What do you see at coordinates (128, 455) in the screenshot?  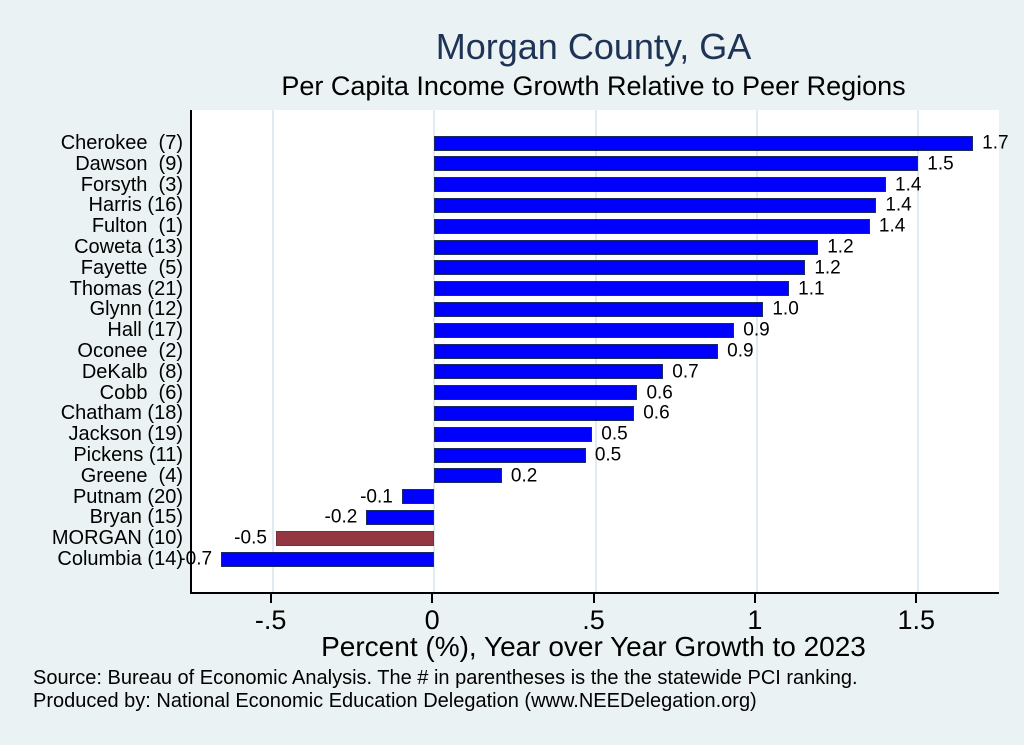 I see `category-label: Pickens (11)` at bounding box center [128, 455].